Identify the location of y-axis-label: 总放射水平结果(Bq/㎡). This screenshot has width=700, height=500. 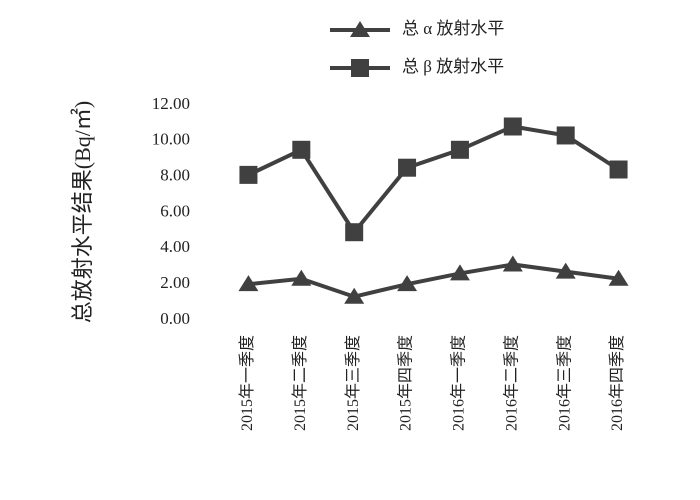
(82, 212).